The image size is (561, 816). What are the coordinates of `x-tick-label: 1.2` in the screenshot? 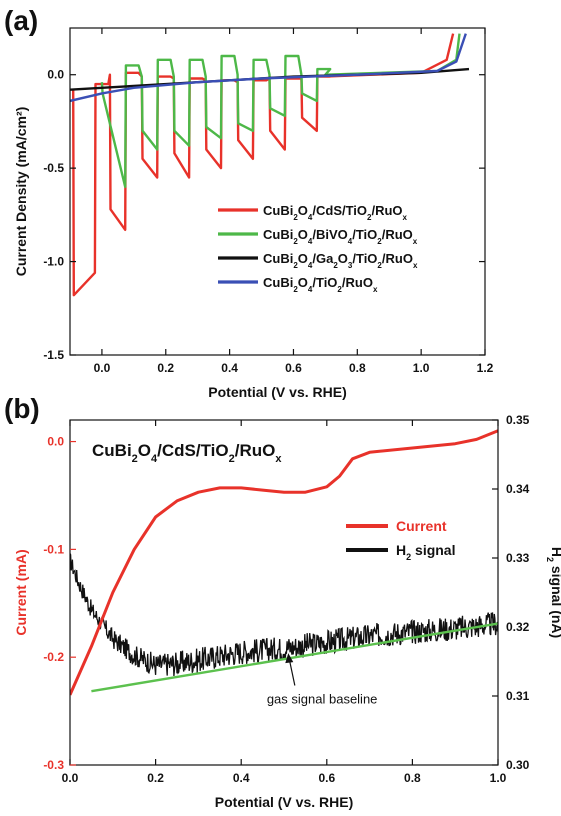 It's located at (485, 368).